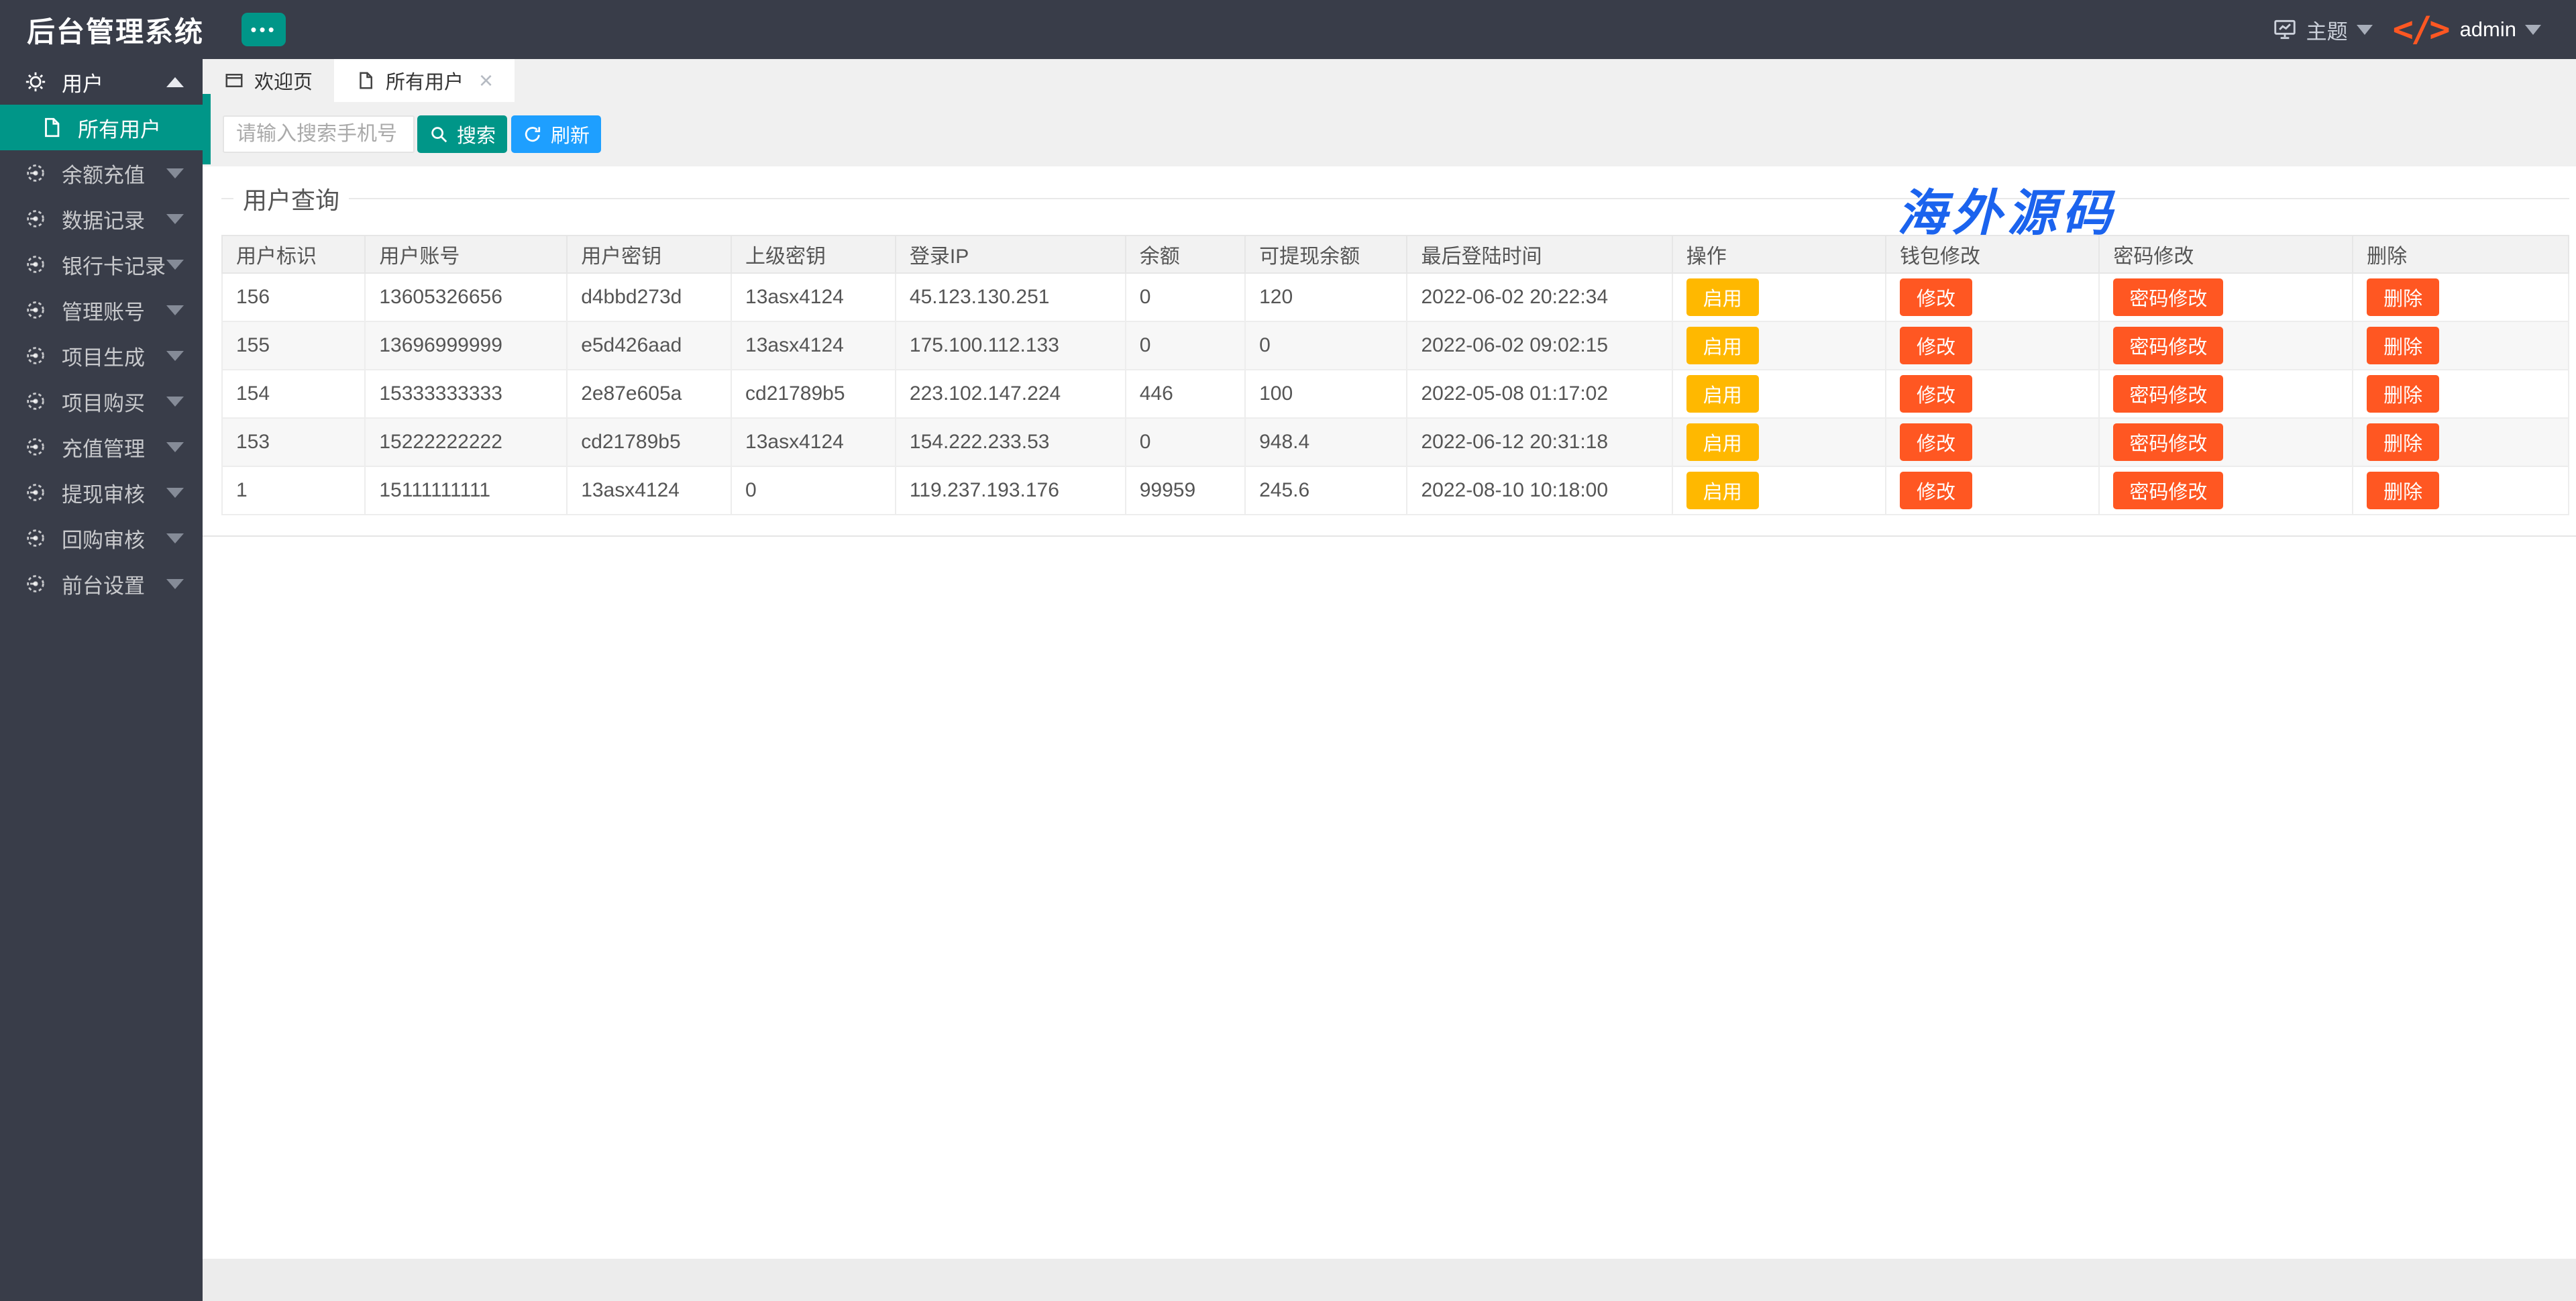 The width and height of the screenshot is (2576, 1301). What do you see at coordinates (813, 490) in the screenshot?
I see `cell-parent-key: 0` at bounding box center [813, 490].